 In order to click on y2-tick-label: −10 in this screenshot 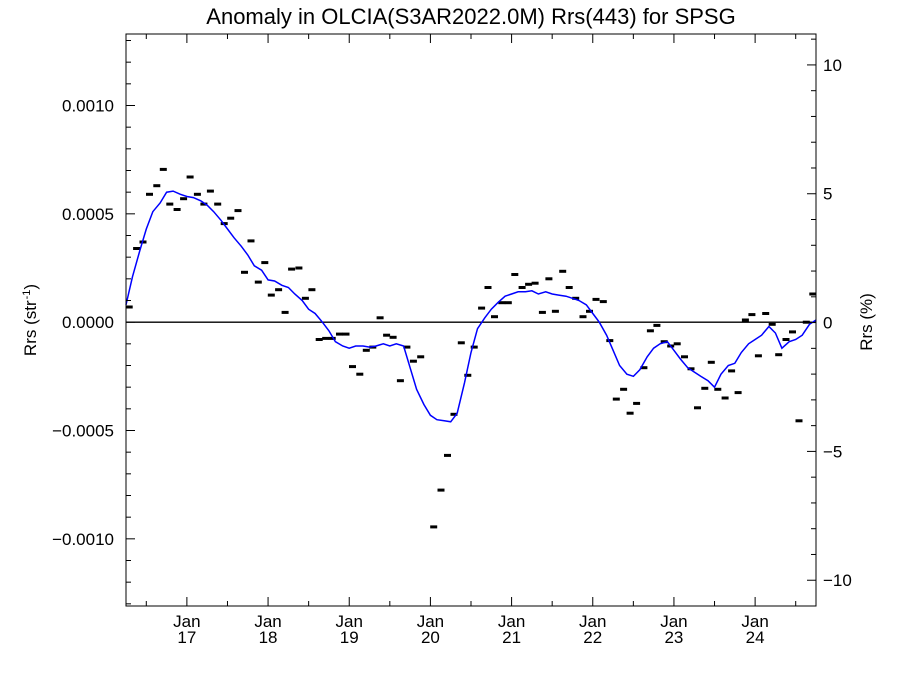, I will do `click(837, 580)`.